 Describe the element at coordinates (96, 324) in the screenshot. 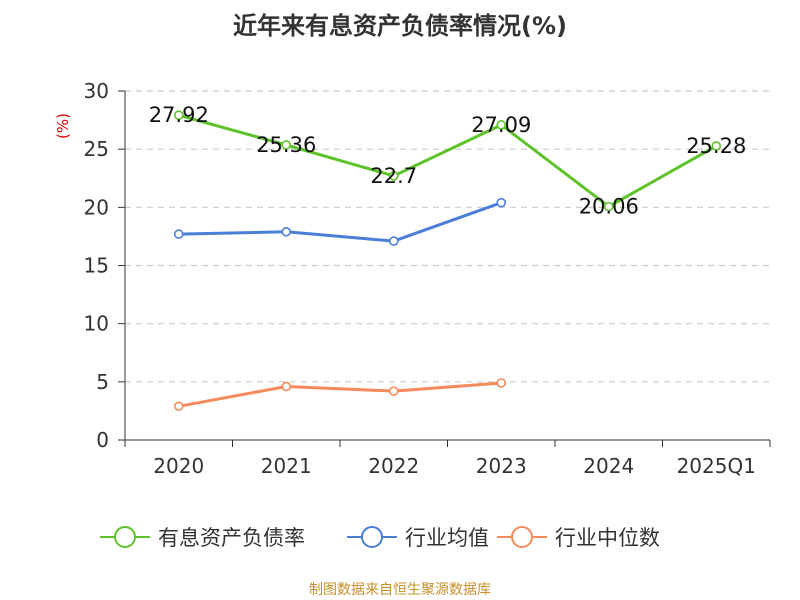

I see `y-tick-label: 10` at that location.